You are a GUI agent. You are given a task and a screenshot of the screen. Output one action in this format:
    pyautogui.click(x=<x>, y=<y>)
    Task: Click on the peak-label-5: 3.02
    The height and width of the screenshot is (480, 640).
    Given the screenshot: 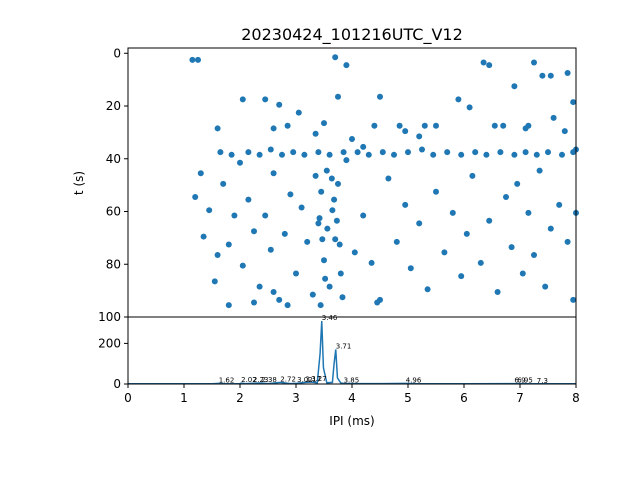 What is the action you would take?
    pyautogui.click(x=305, y=380)
    